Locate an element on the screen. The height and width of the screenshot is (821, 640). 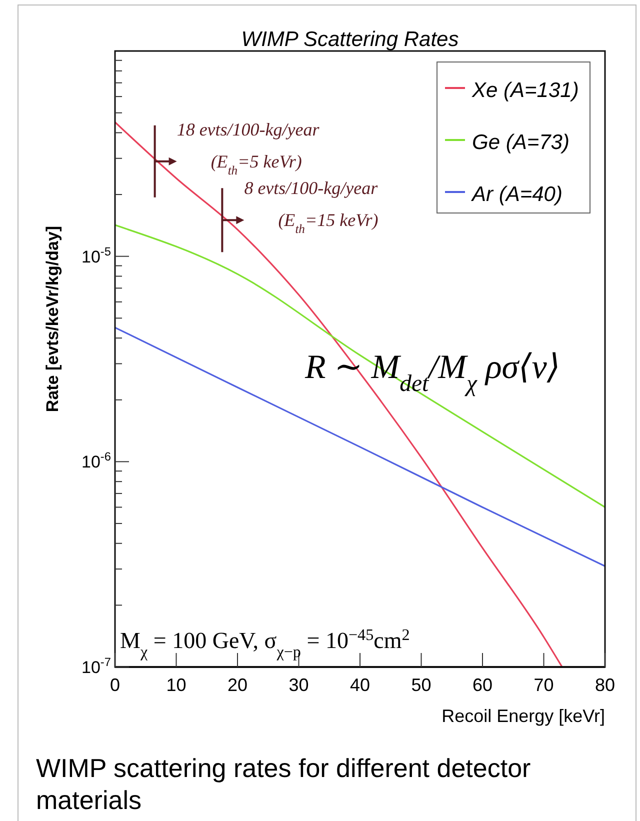
y-tick-label: 10$^{-5}$ is located at coordinates (97, 255).